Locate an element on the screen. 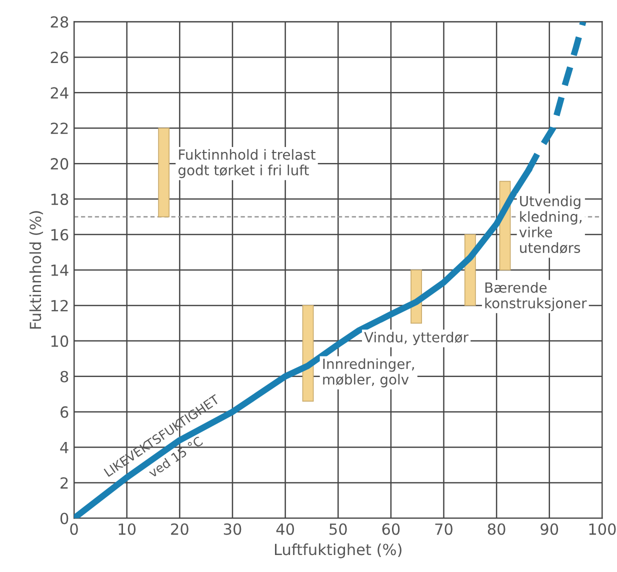  x-axis-title: Luftfuktighet (%) is located at coordinates (338, 550).